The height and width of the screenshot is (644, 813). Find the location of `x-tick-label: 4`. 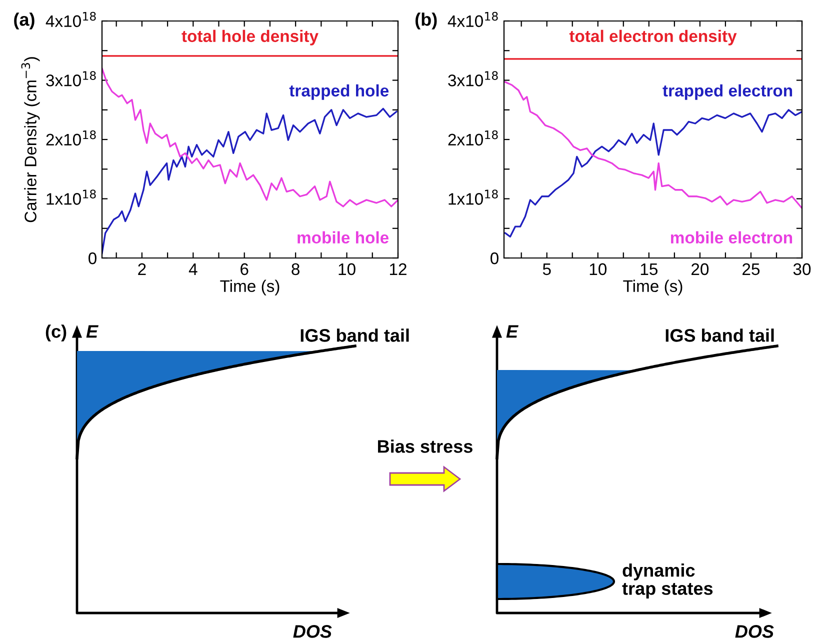

x-tick-label: 4 is located at coordinates (193, 269).